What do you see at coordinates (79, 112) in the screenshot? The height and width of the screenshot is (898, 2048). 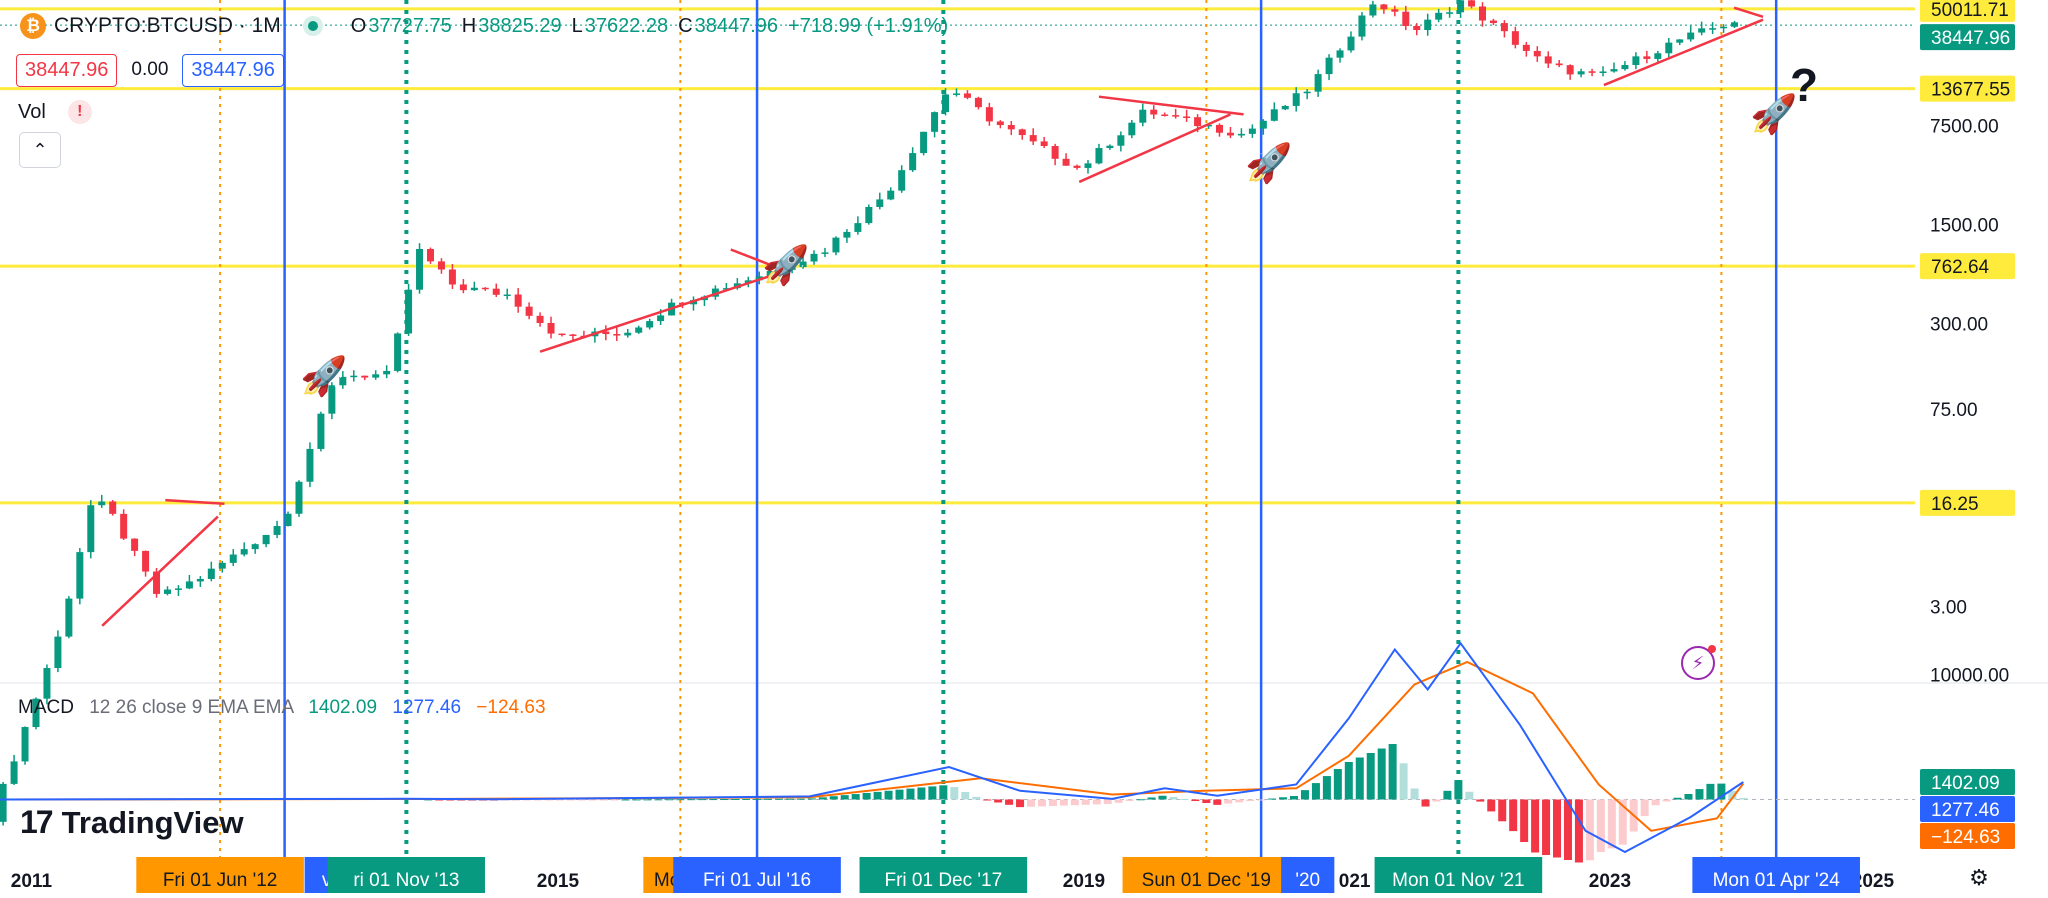 I see `error-alert-icon: !` at bounding box center [79, 112].